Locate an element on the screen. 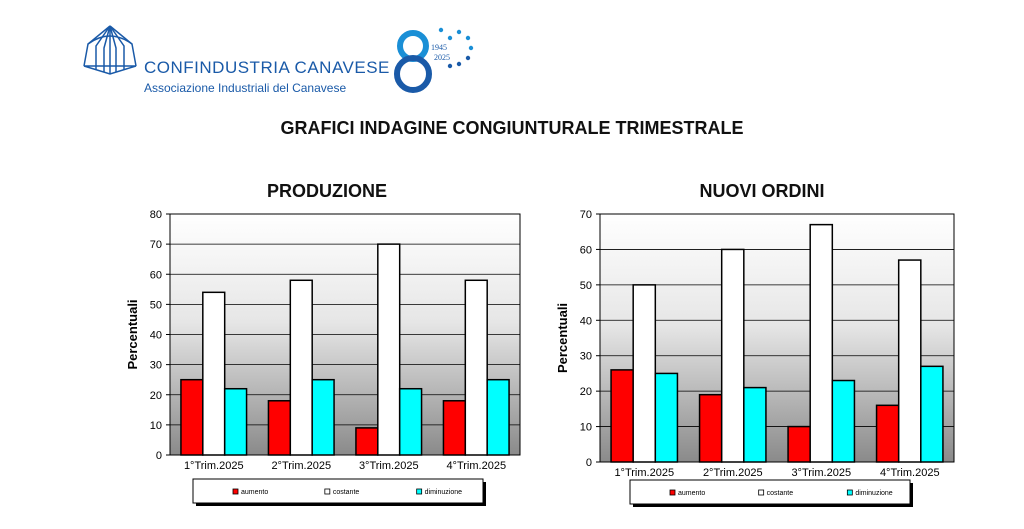 This screenshot has width=1024, height=529. org-subtitle: Associazione Industriali del Canavese is located at coordinates (245, 88).